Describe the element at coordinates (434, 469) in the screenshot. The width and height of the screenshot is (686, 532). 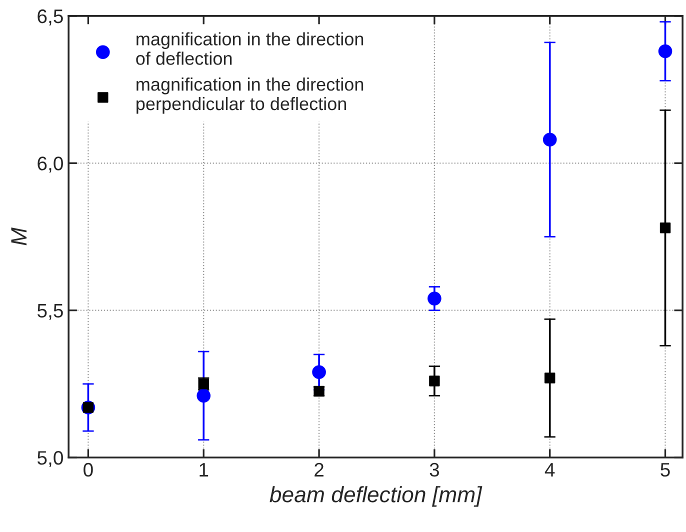
I see `x-tick-label: 3` at that location.